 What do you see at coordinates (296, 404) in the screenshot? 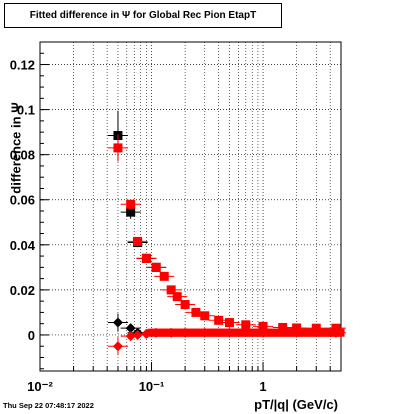
I see `x-axis-label: pT/|q| (GeV/c)` at bounding box center [296, 404].